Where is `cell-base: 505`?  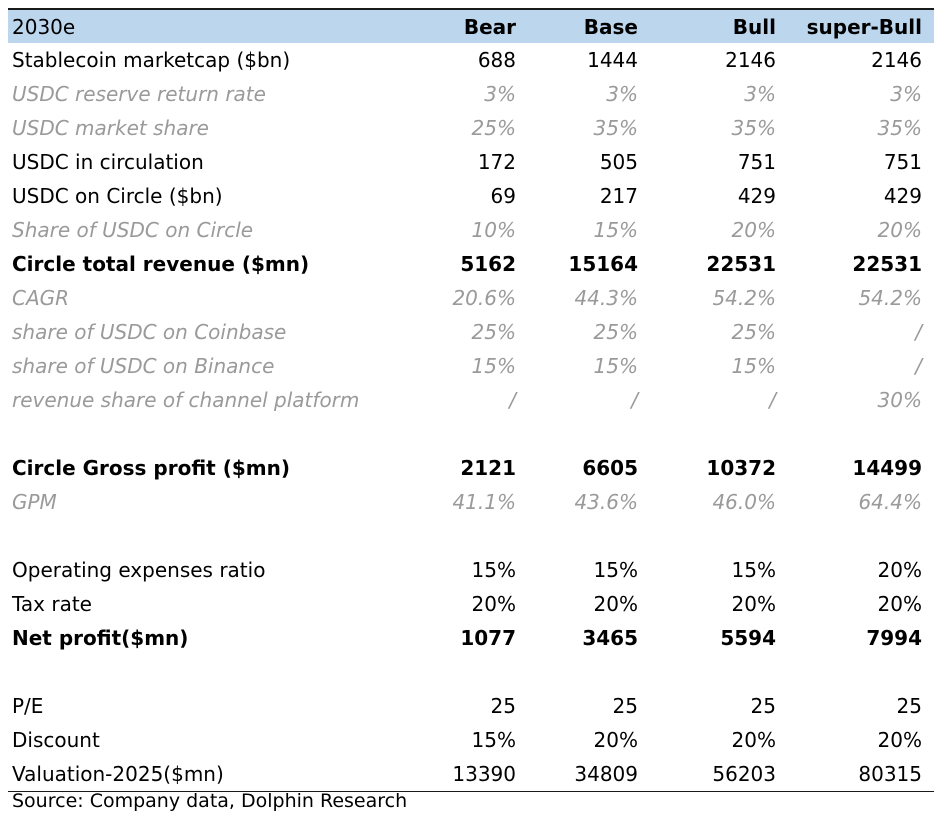
cell-base: 505 is located at coordinates (618, 162).